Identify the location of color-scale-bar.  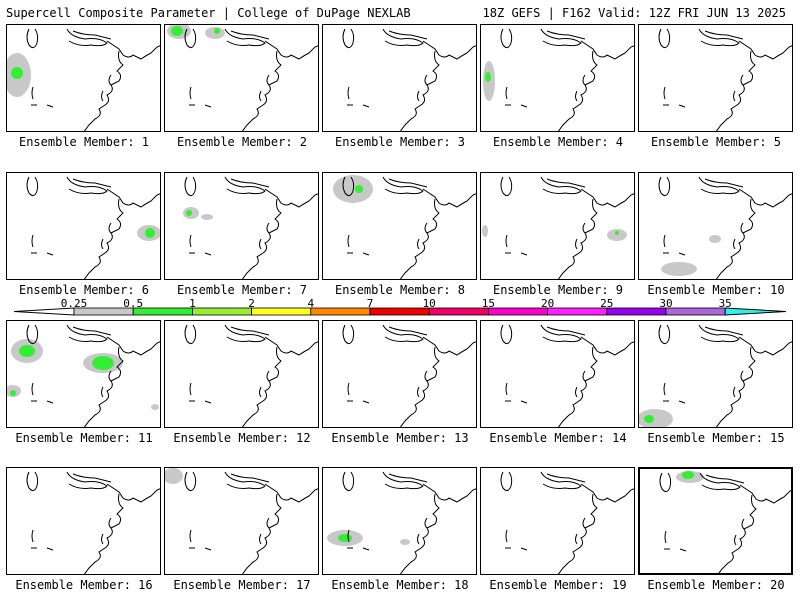
(400, 311).